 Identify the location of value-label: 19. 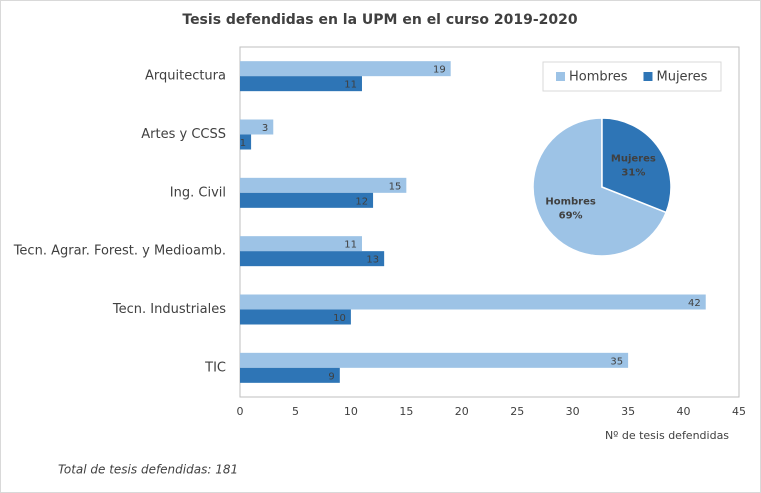
(439, 70).